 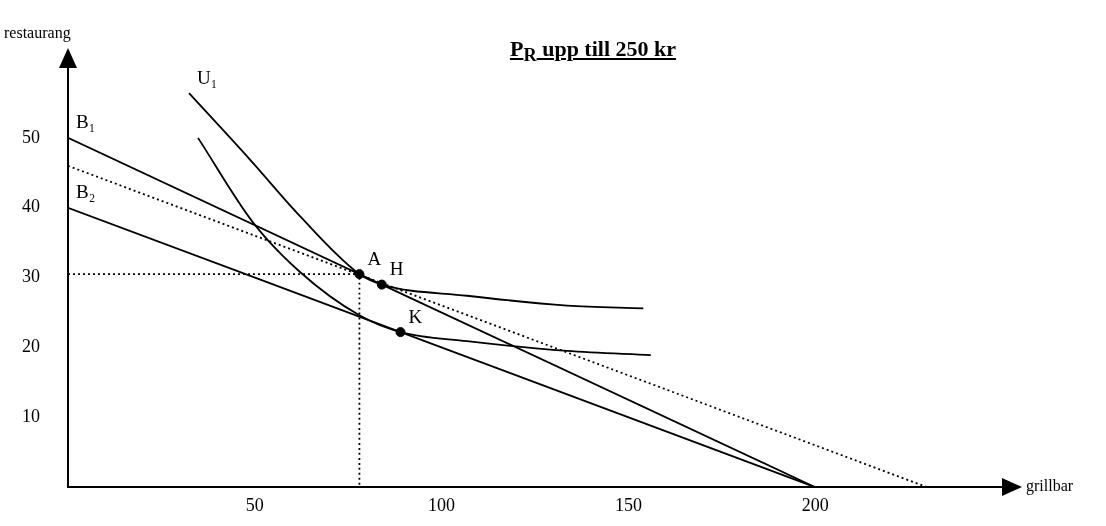 I want to click on annotation: H, so click(x=396, y=269).